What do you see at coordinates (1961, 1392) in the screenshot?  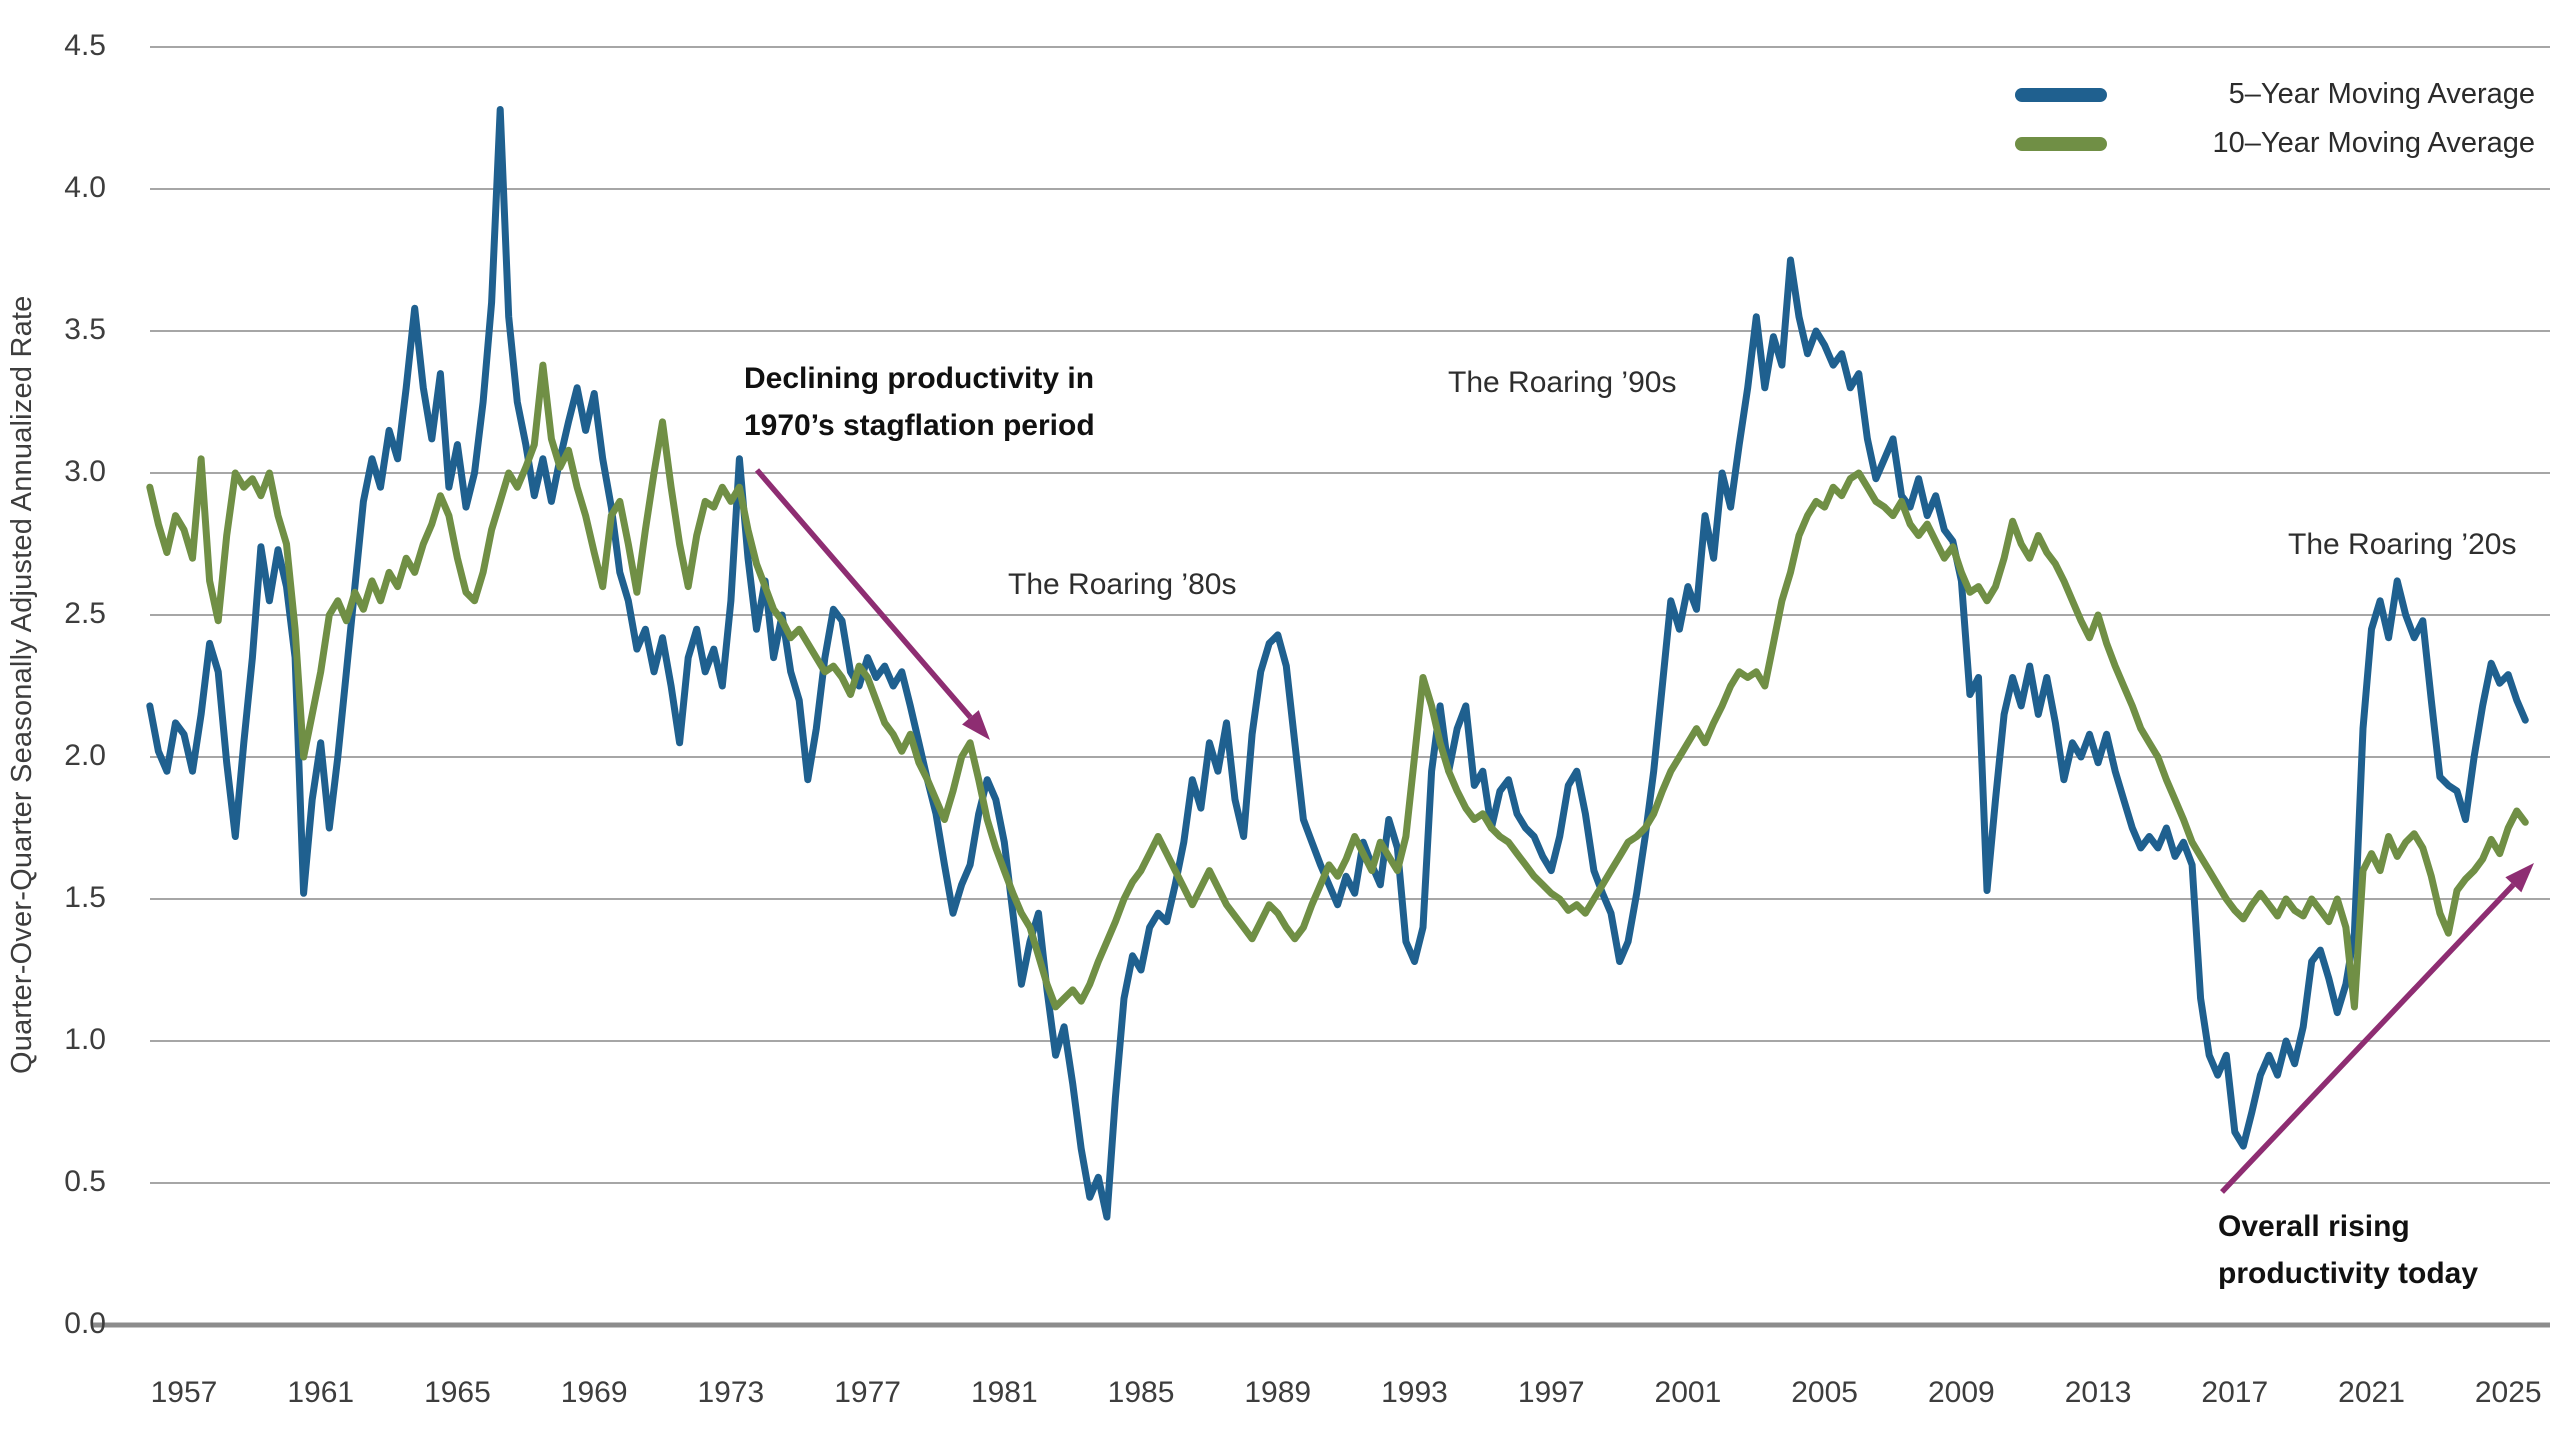 I see `x-tick-label: 2009` at bounding box center [1961, 1392].